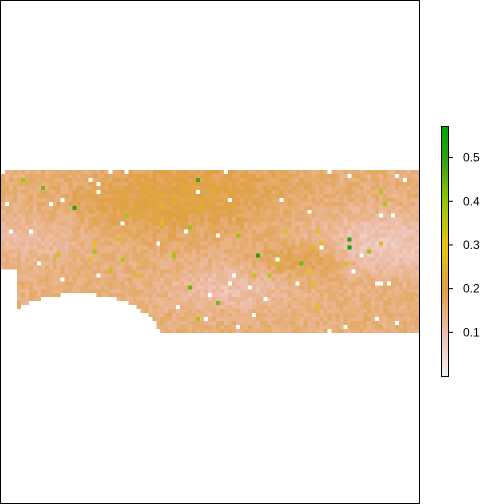 The width and height of the screenshot is (504, 504). I want to click on colorbar-frame, so click(445, 251).